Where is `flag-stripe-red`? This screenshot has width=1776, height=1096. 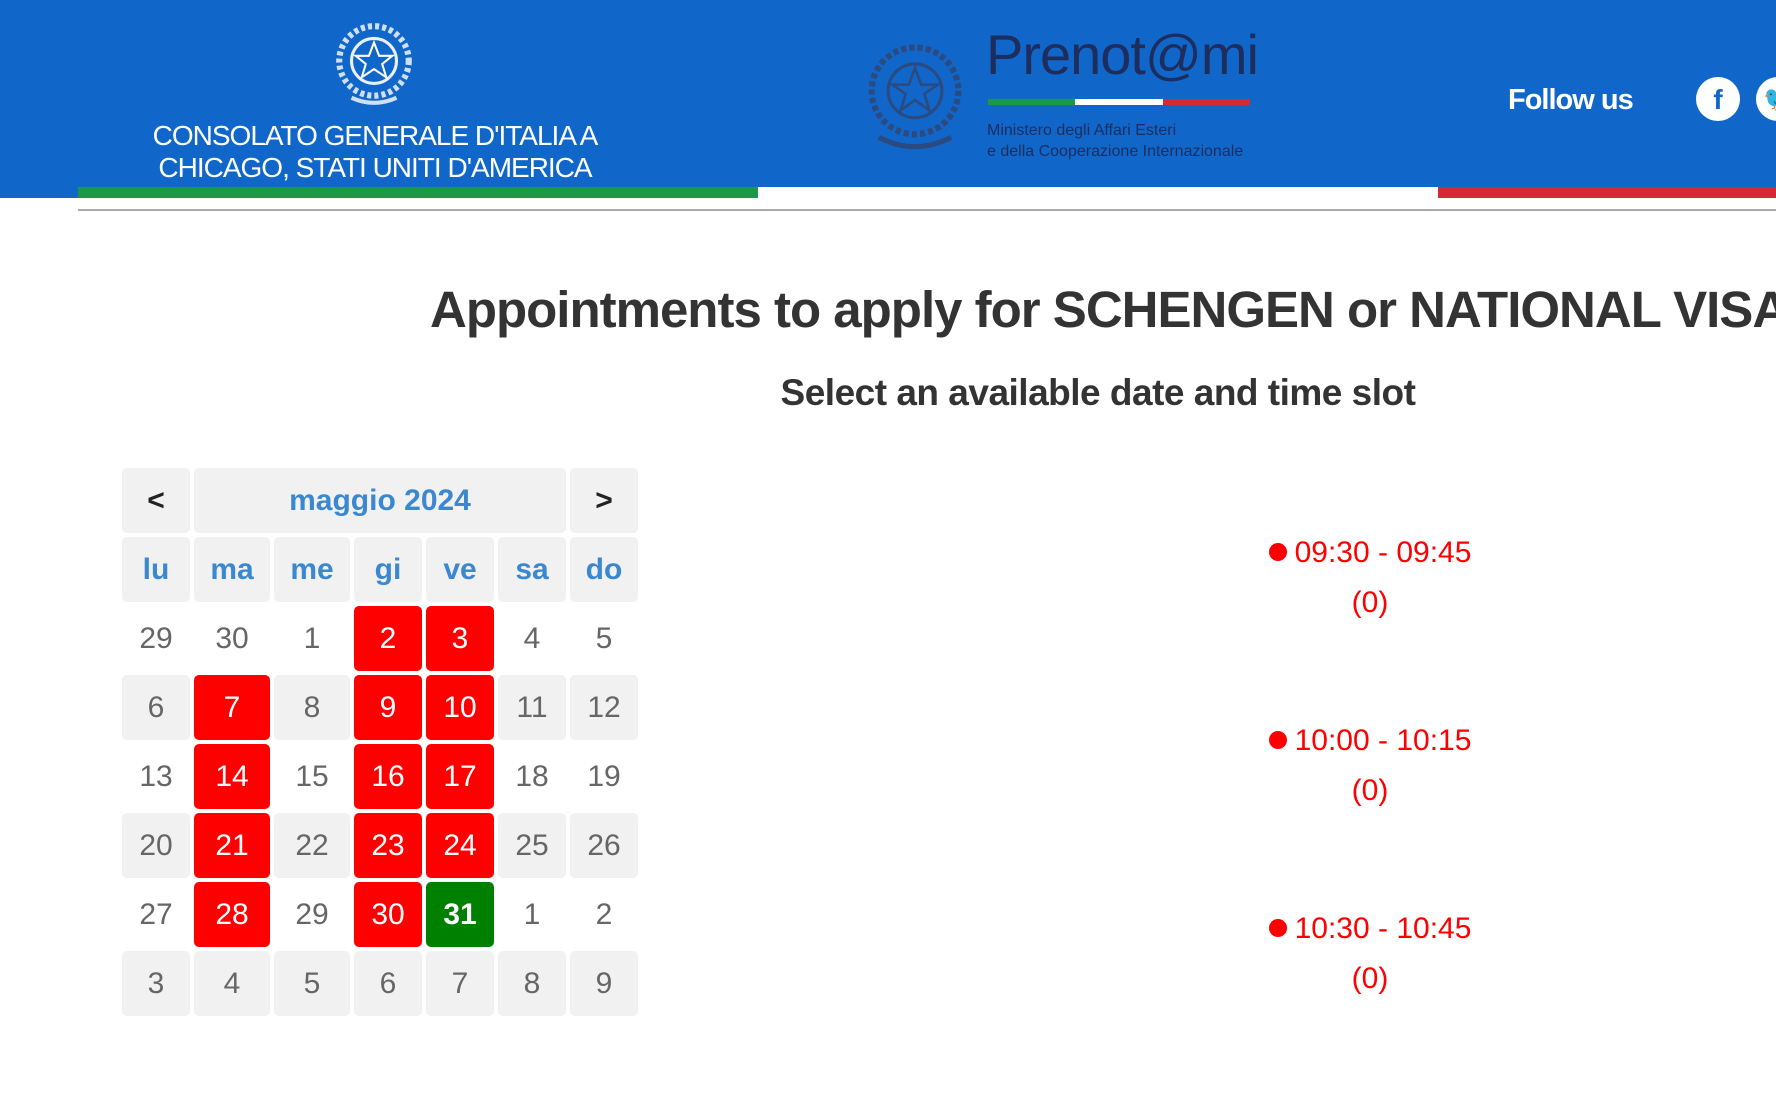 flag-stripe-red is located at coordinates (1607, 192).